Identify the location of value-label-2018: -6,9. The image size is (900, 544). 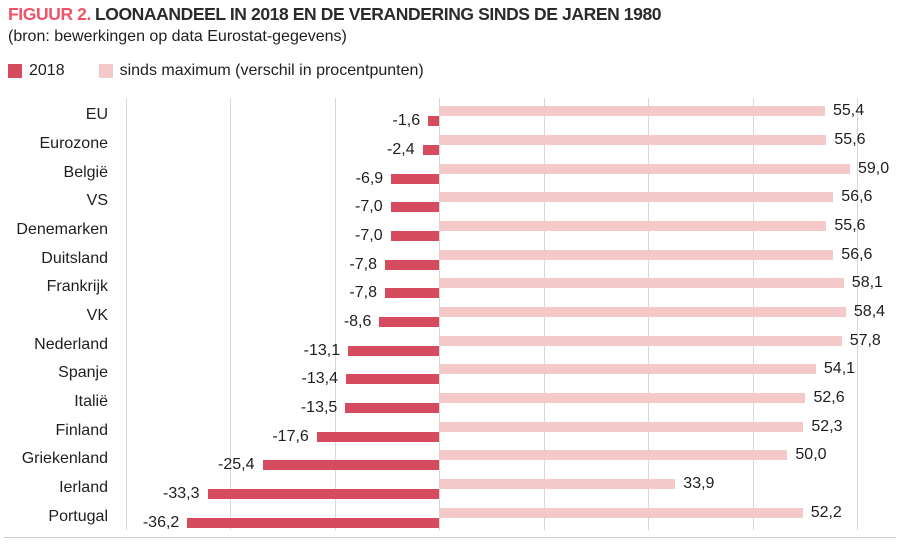
(369, 178).